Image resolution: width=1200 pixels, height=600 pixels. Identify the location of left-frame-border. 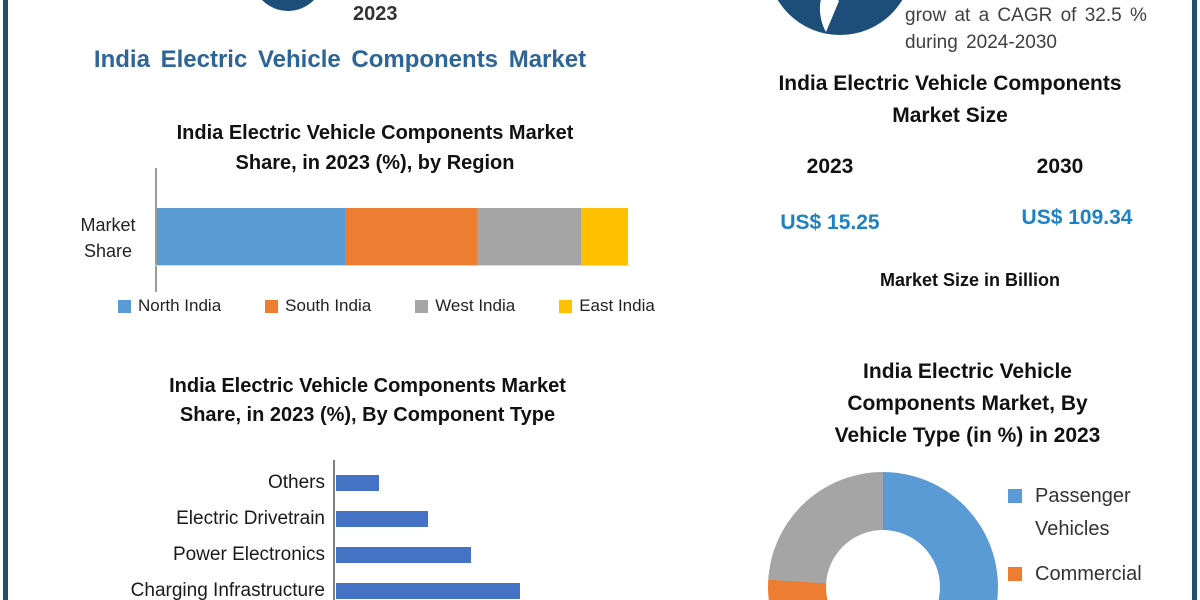
(5, 300).